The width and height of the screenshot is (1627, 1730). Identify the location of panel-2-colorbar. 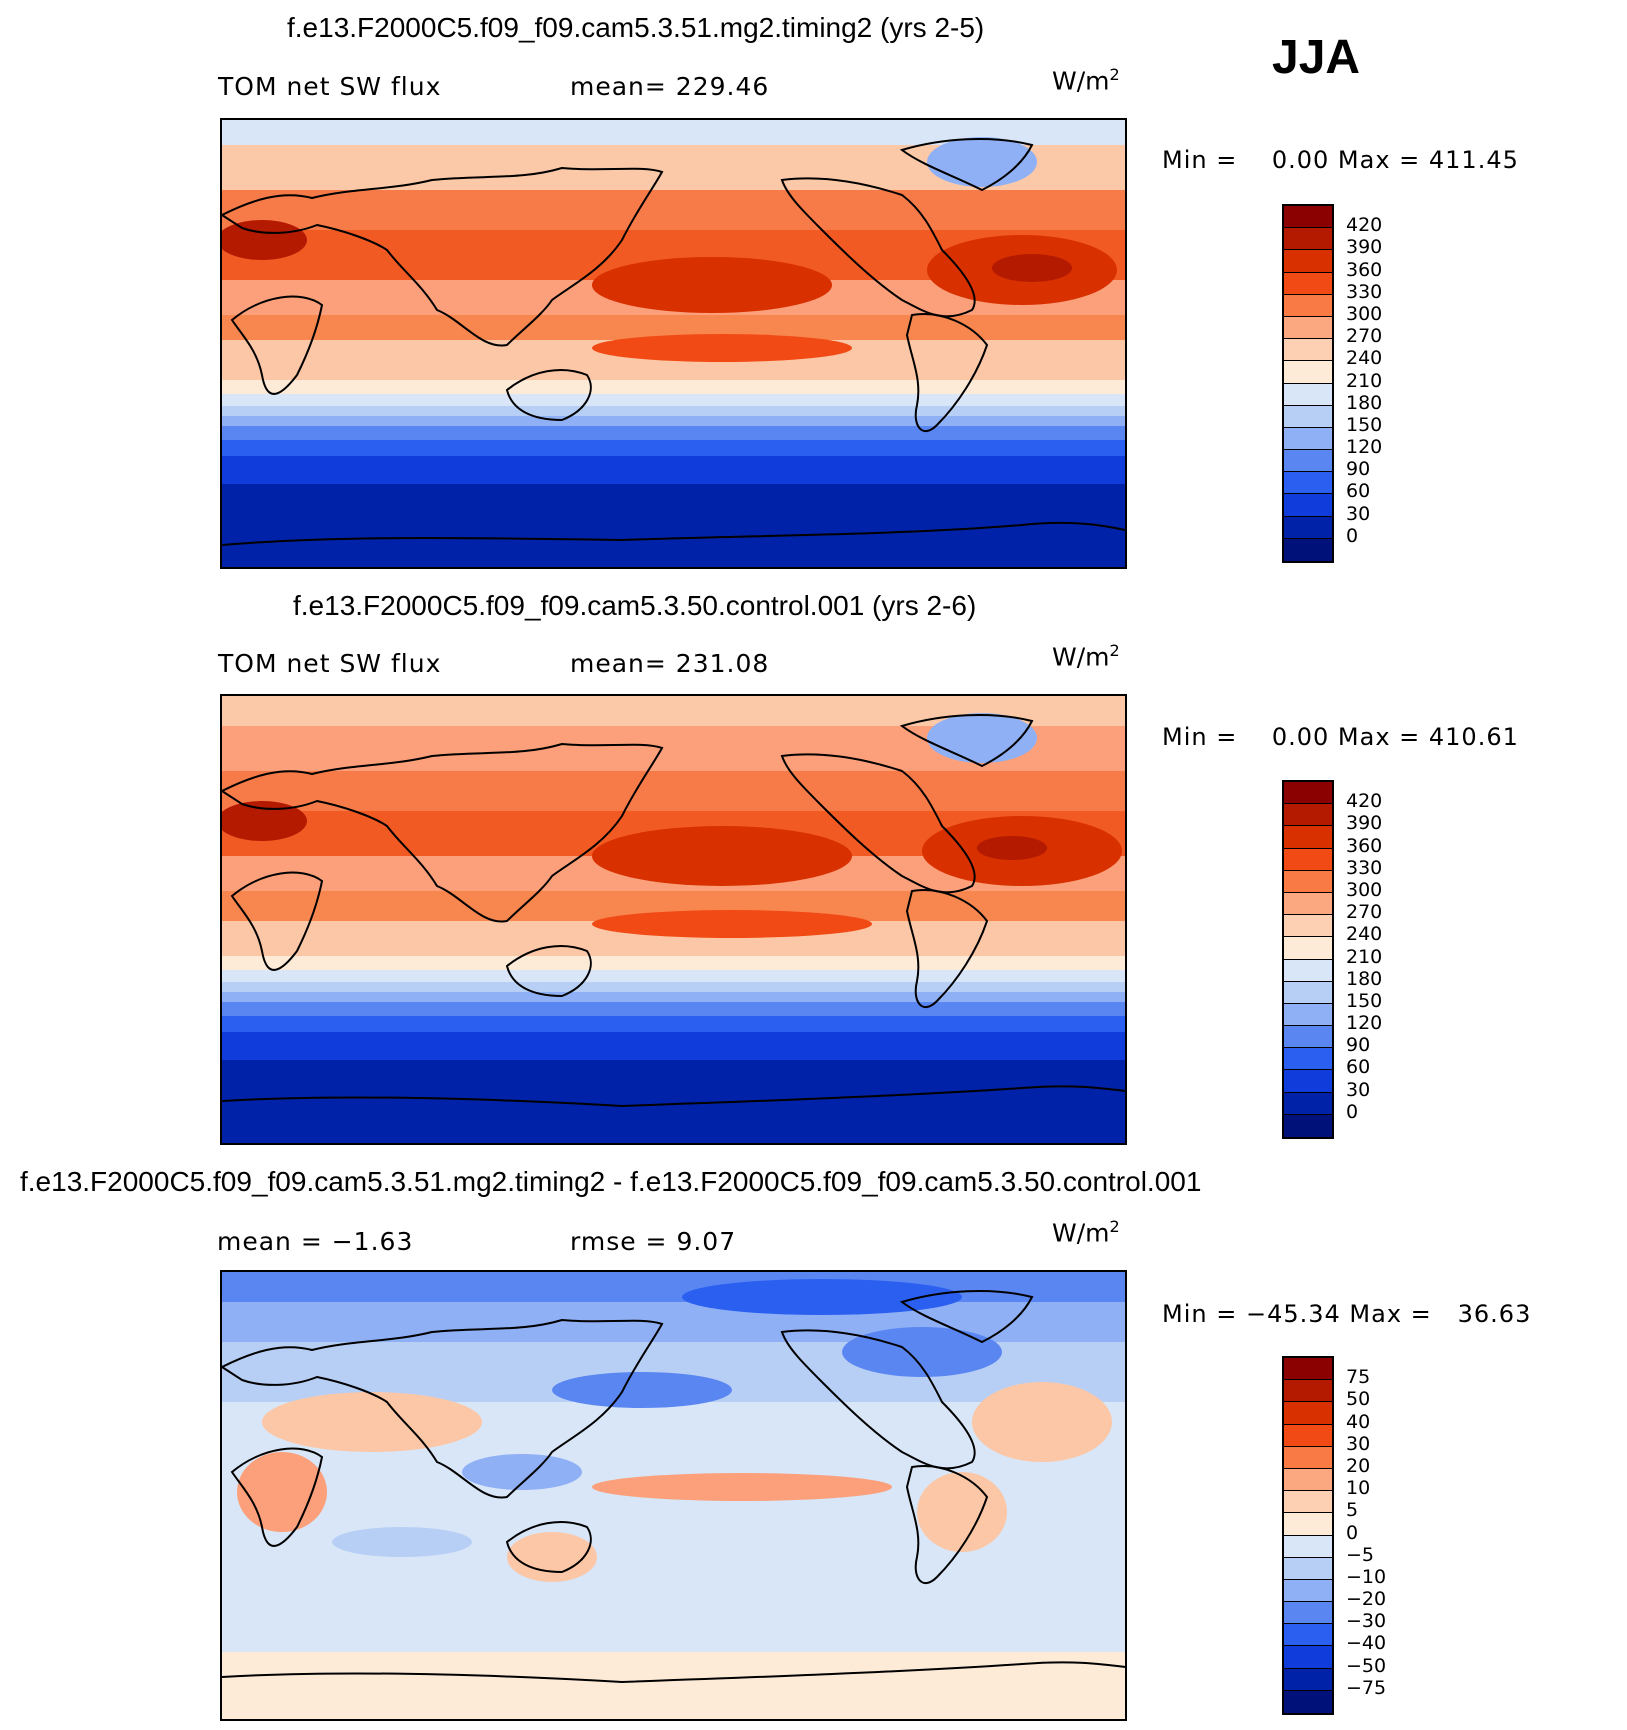
(1308, 959).